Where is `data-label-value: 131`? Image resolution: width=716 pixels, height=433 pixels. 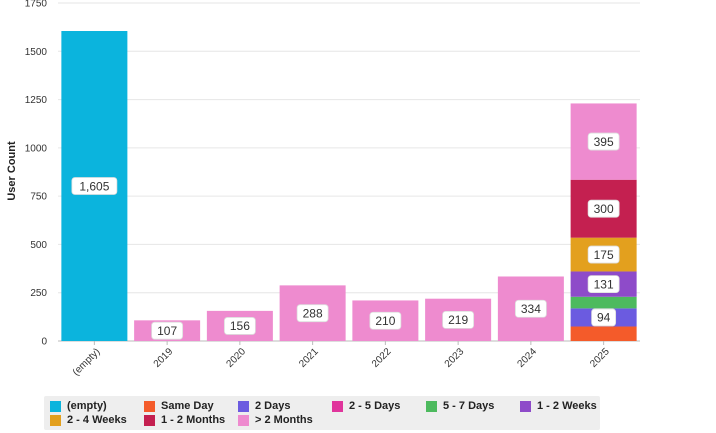
data-label-value: 131 is located at coordinates (604, 284).